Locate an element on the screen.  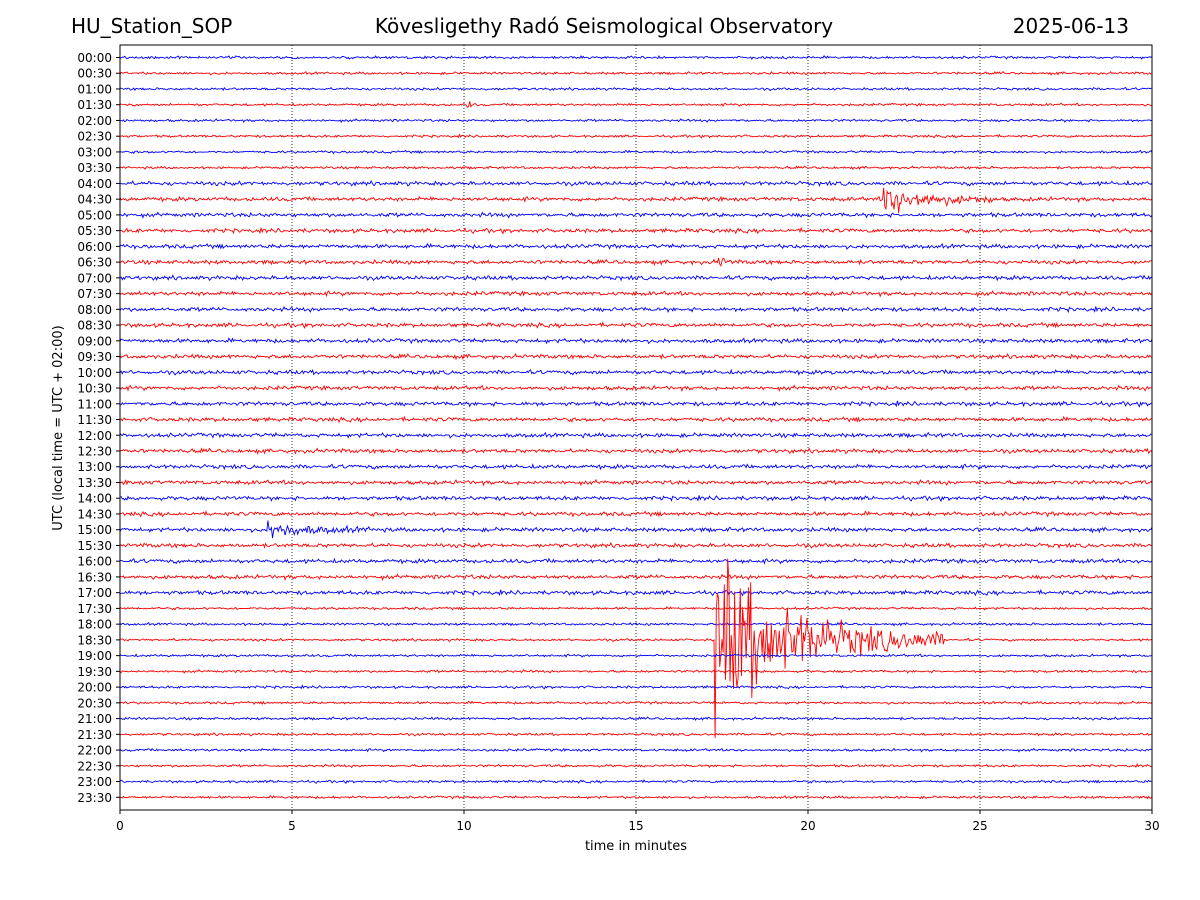
y-tick-label-19:00: 19:00 is located at coordinates (94, 656).